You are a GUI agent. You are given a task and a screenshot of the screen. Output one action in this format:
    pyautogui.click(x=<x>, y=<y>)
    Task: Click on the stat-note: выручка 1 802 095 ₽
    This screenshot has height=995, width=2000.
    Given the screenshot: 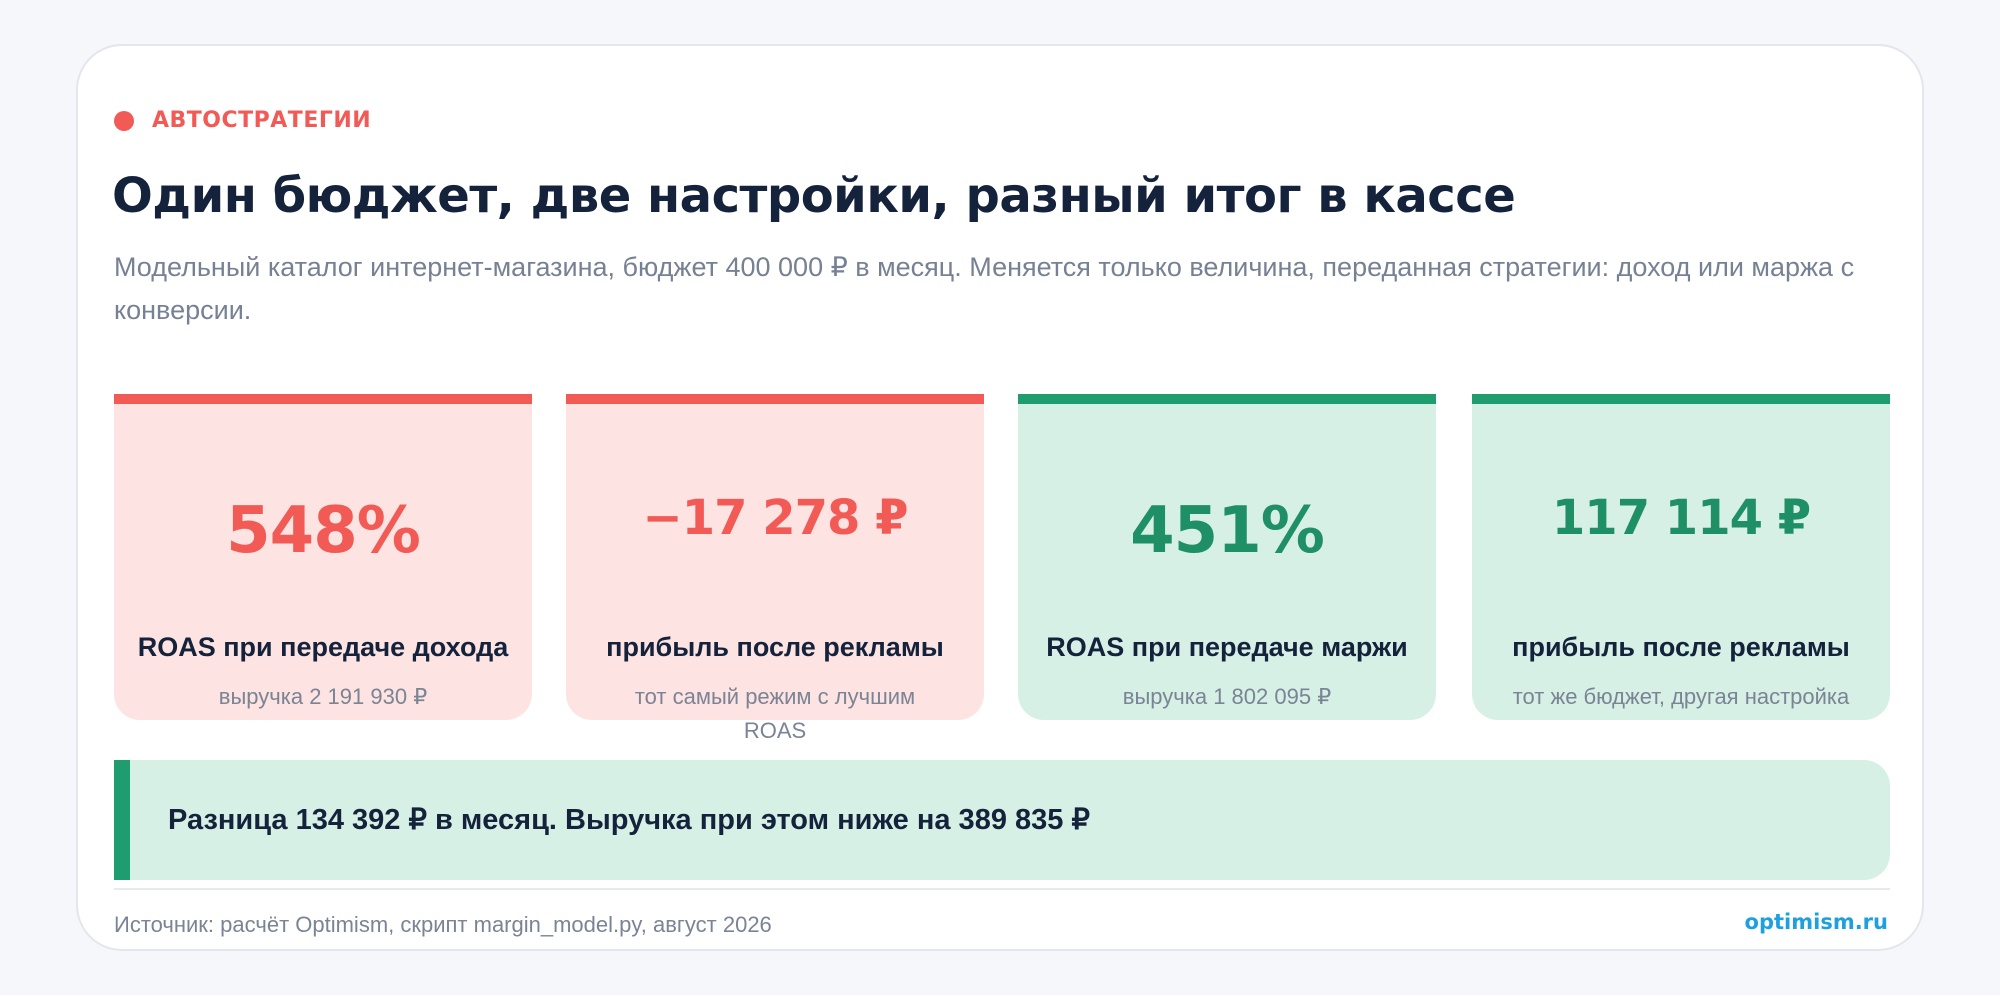 What is the action you would take?
    pyautogui.click(x=1227, y=696)
    